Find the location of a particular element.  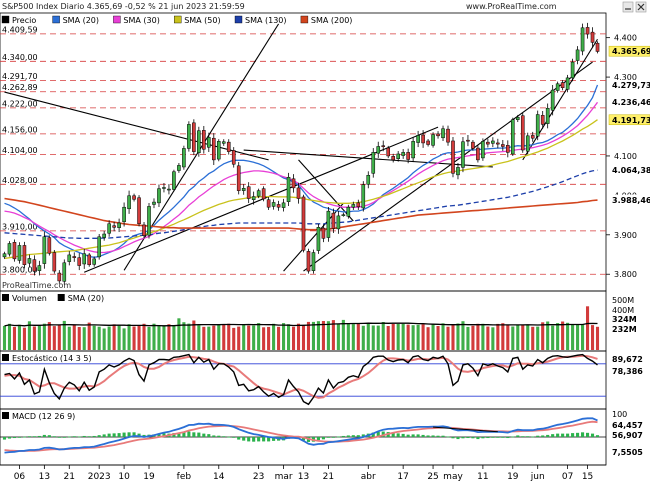

stoch-d-line is located at coordinates (301, 376).